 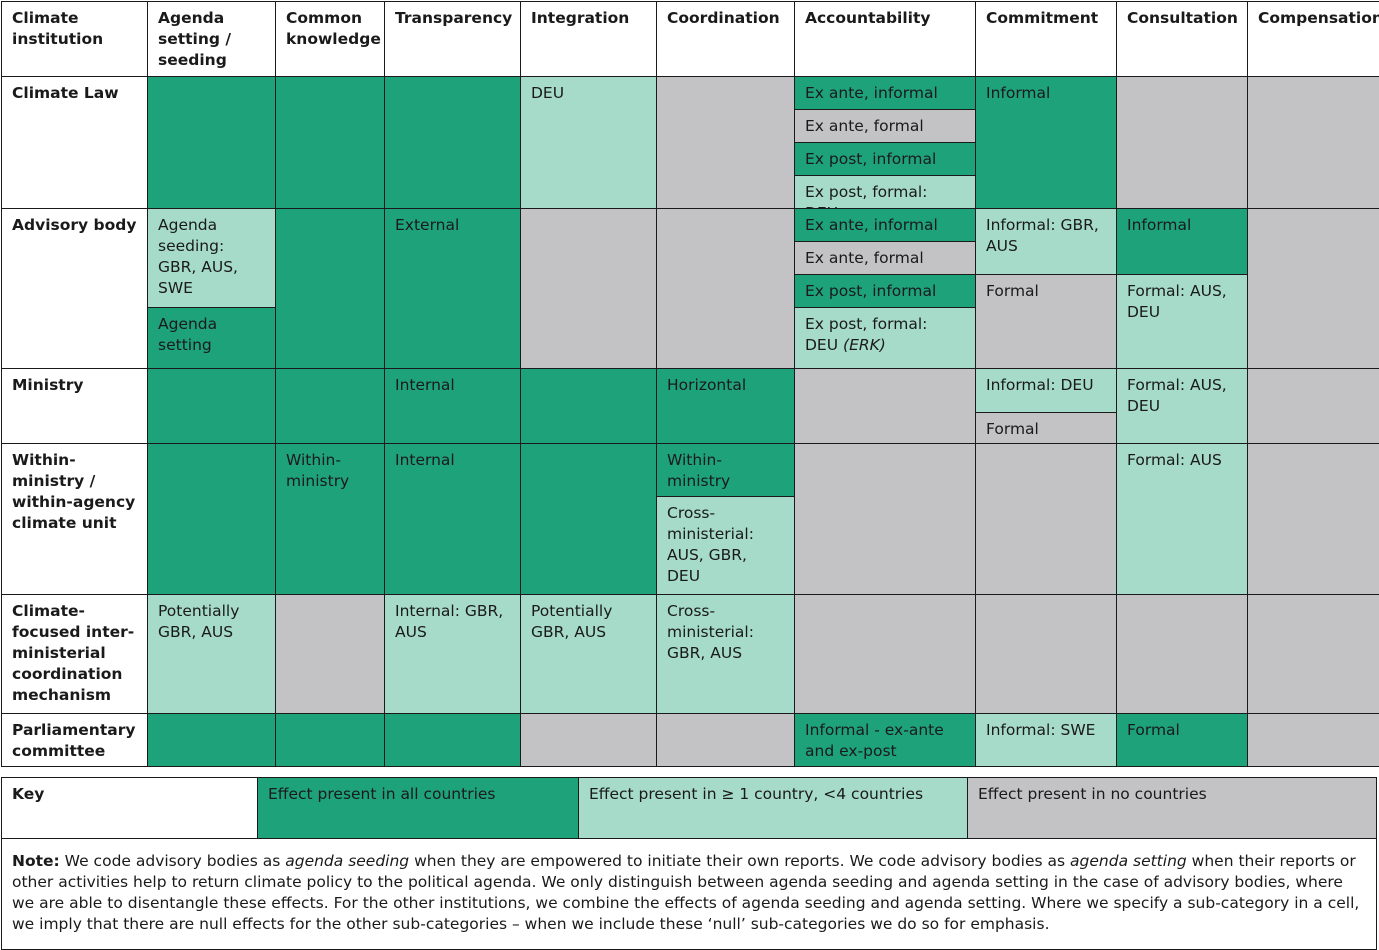 I want to click on cell-ministry-integration, so click(x=588, y=406).